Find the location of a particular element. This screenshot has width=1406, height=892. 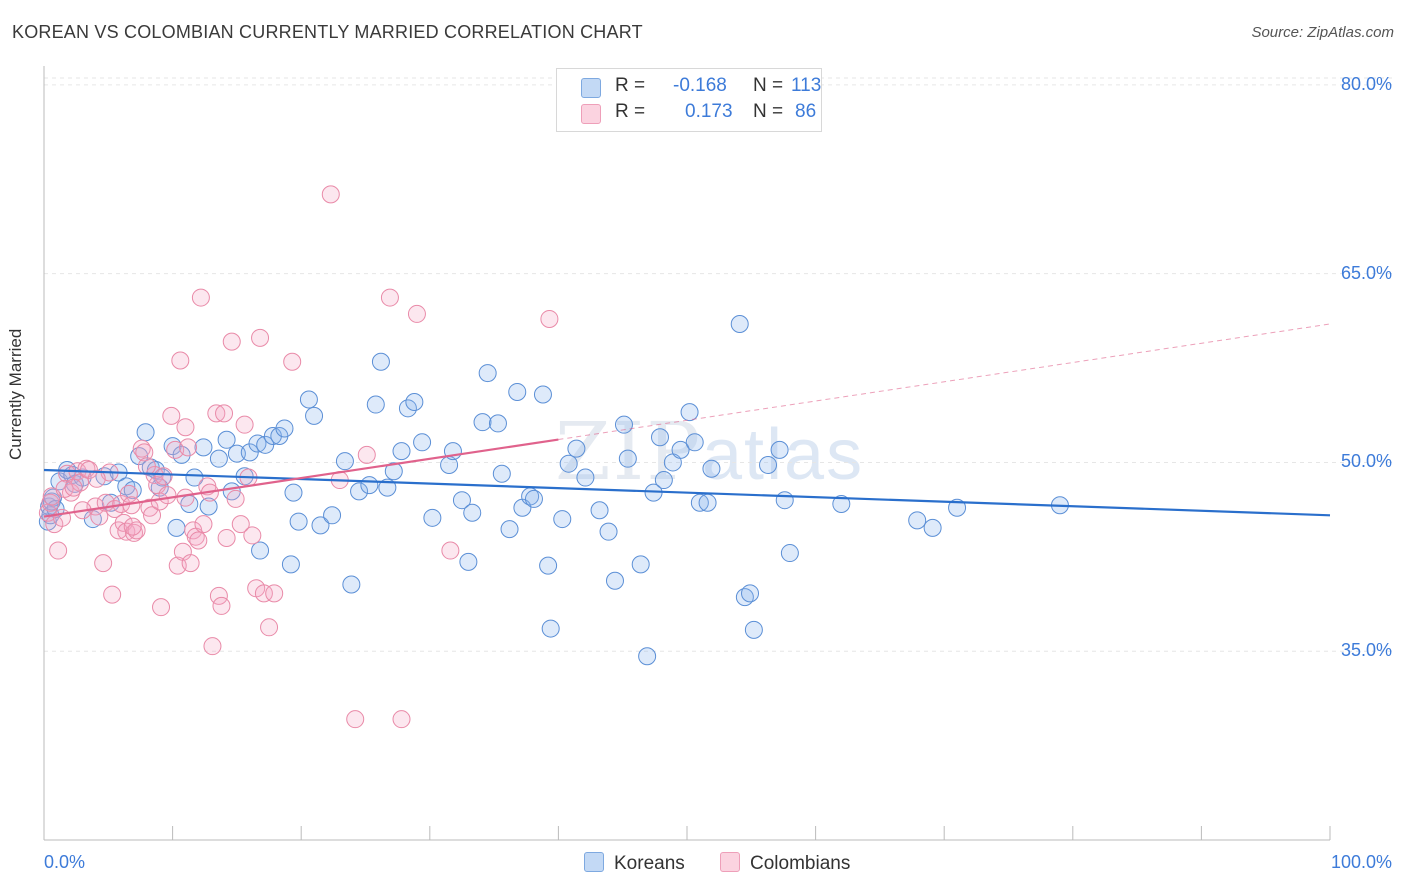

korean-trendline is located at coordinates (687, 492).